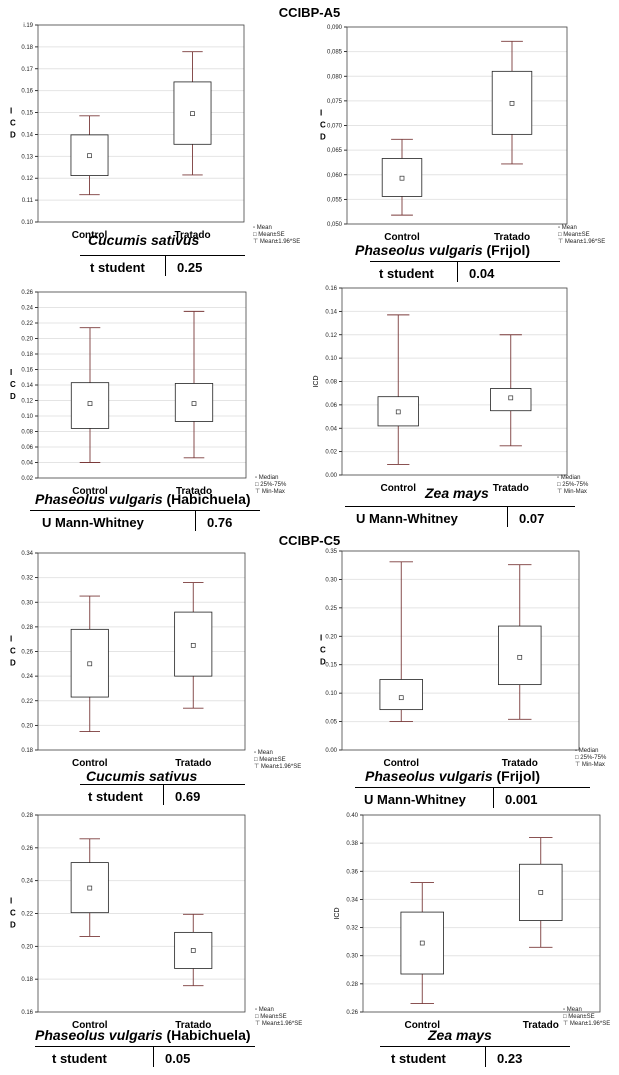  Describe the element at coordinates (418, 1058) in the screenshot. I see `stat-test-name: t student` at that location.